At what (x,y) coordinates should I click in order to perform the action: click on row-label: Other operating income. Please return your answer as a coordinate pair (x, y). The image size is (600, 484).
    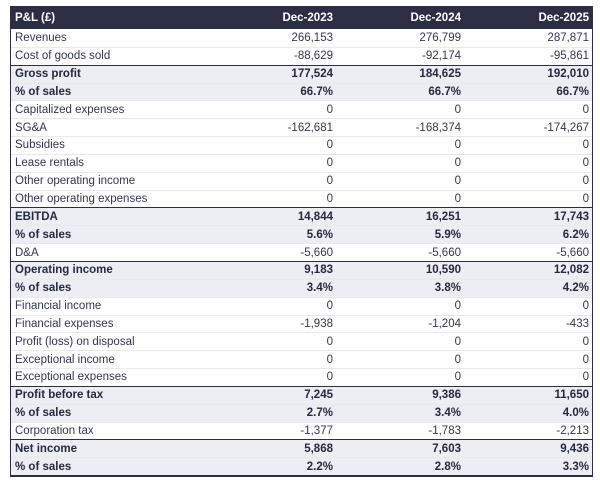
    Looking at the image, I should click on (75, 181).